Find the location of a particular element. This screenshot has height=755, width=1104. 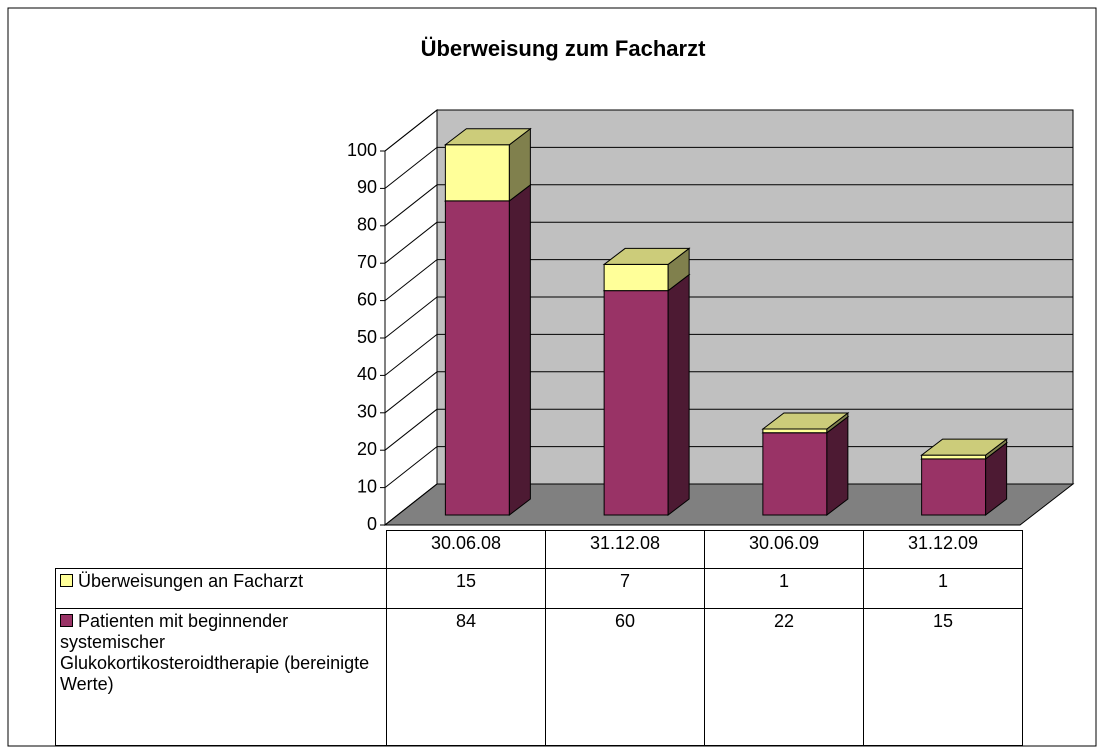

y-tick-label: 30 is located at coordinates (367, 412).